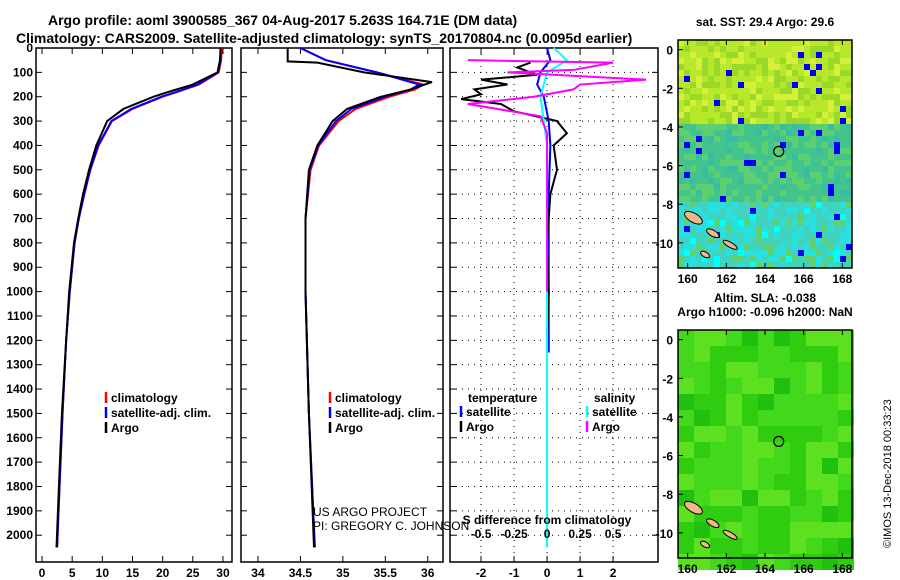  I want to click on island-shape, so click(705, 544).